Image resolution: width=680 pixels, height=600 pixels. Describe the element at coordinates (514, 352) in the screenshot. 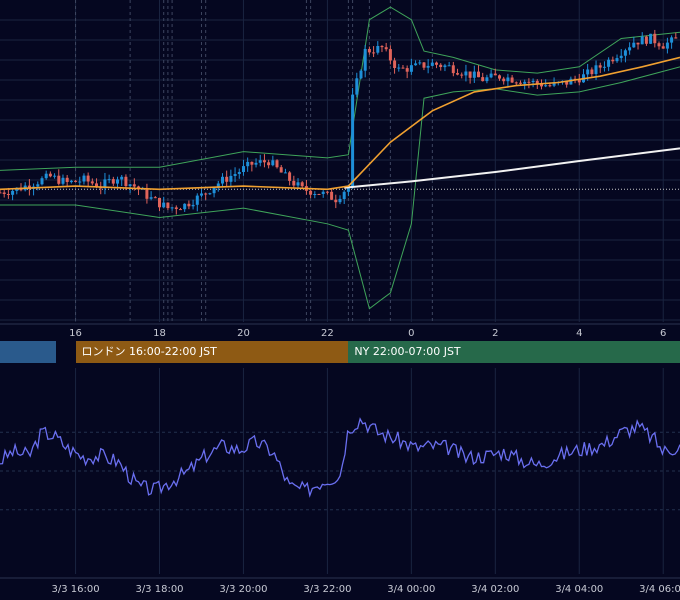

I see `session-bar-newyork: NY 22:00-07:00 JST` at that location.